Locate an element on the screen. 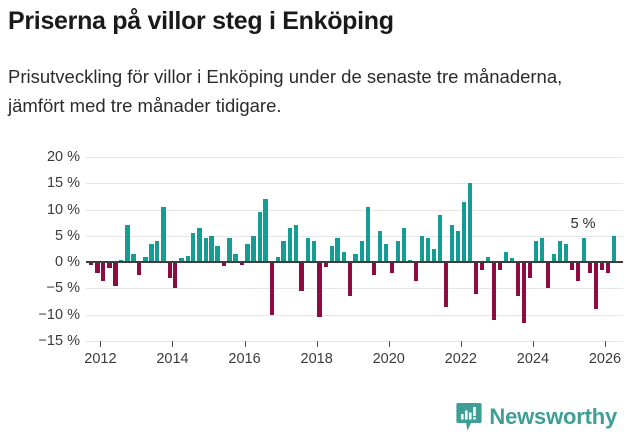 The width and height of the screenshot is (631, 439). page-title: Priserna på villor steg i Enköping is located at coordinates (201, 21).